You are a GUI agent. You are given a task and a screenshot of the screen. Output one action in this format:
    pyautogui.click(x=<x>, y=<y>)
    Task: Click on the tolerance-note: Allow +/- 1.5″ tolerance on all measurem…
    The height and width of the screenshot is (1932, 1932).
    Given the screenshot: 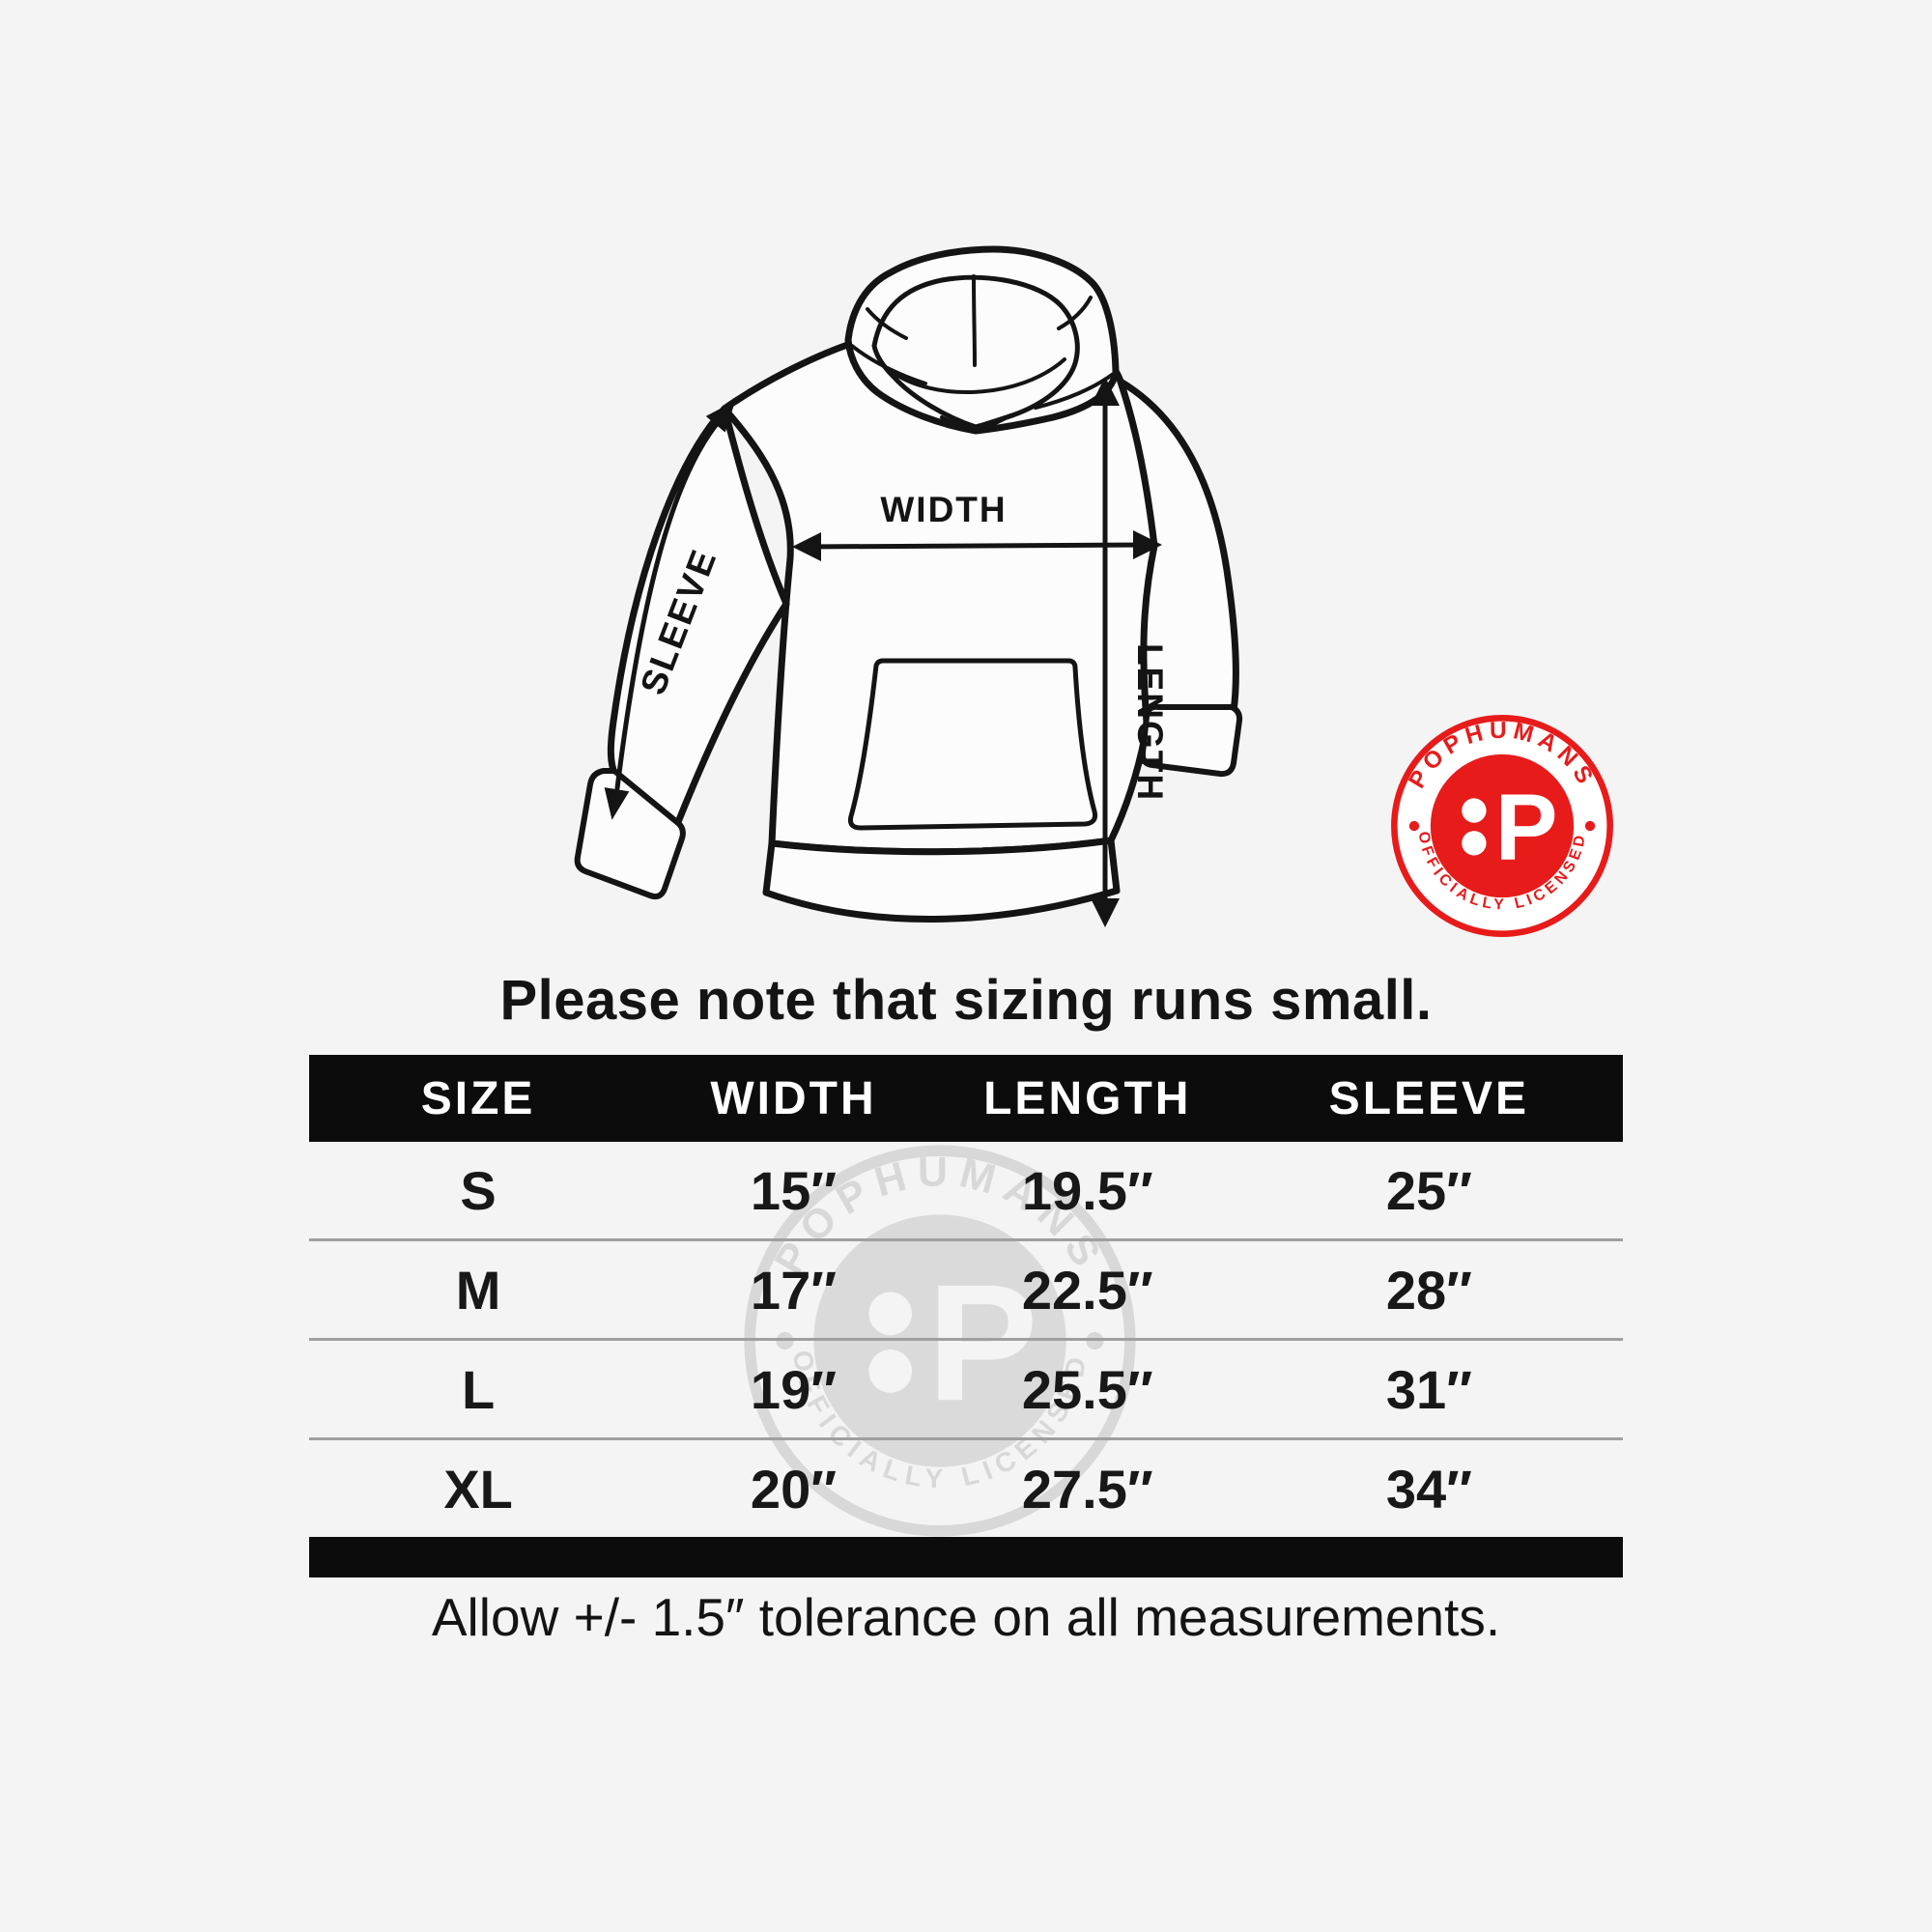 What is the action you would take?
    pyautogui.click(x=966, y=1617)
    